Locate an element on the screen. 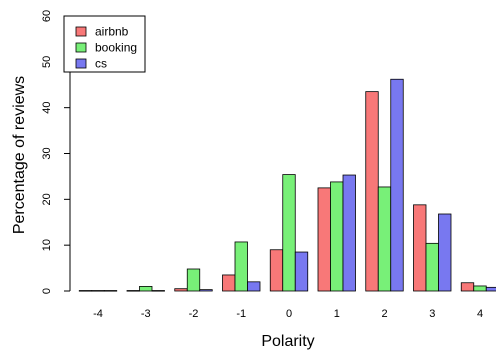 This screenshot has height=351, width=496. bar-booking--4 is located at coordinates (98, 291).